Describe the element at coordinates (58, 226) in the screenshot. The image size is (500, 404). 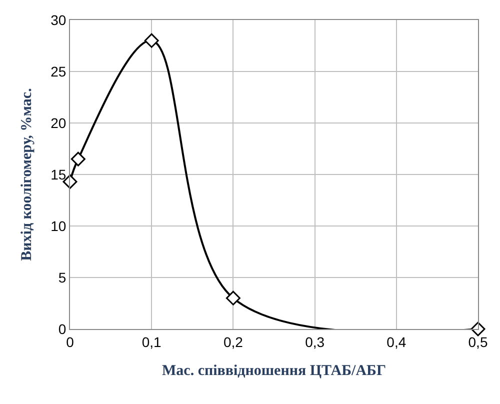
I see `y-tick-label: 10` at that location.